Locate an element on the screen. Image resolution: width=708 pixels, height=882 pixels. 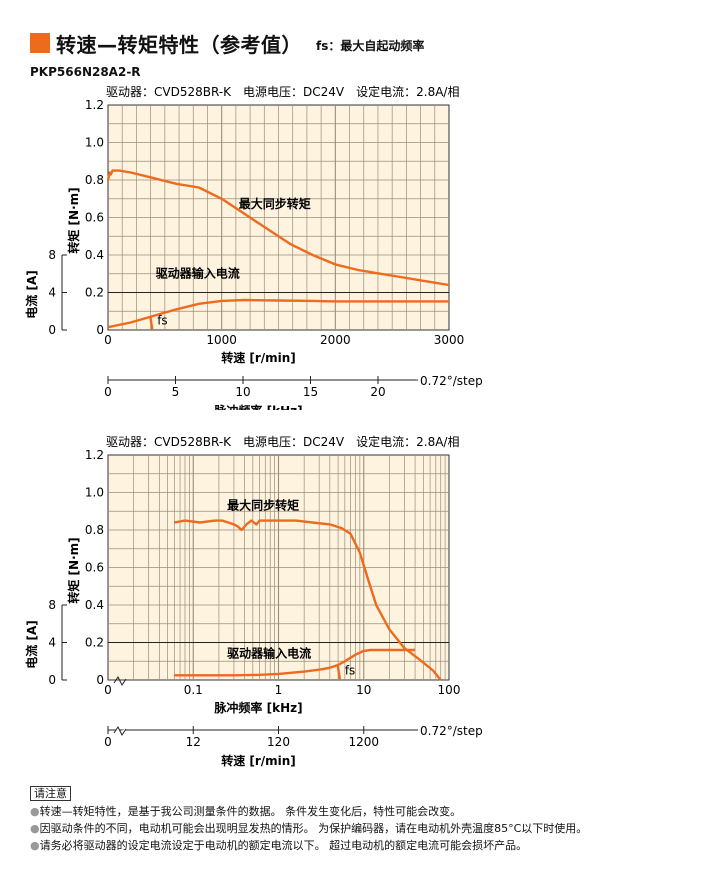
x-tick-label: 1000 is located at coordinates (221, 340).